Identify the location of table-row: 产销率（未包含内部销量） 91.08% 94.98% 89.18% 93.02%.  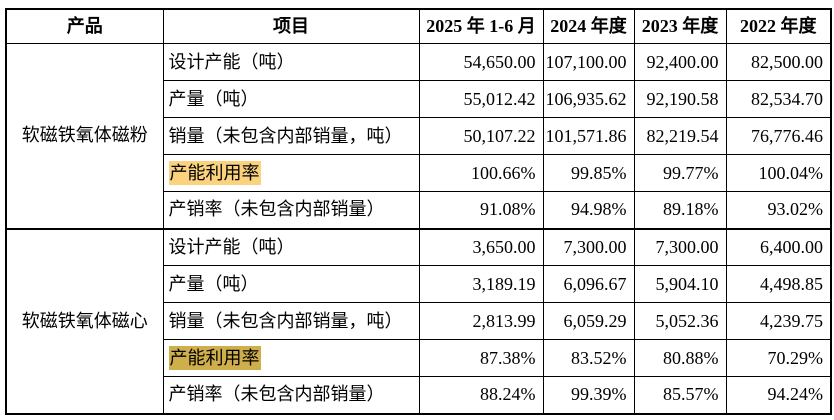
(419, 210).